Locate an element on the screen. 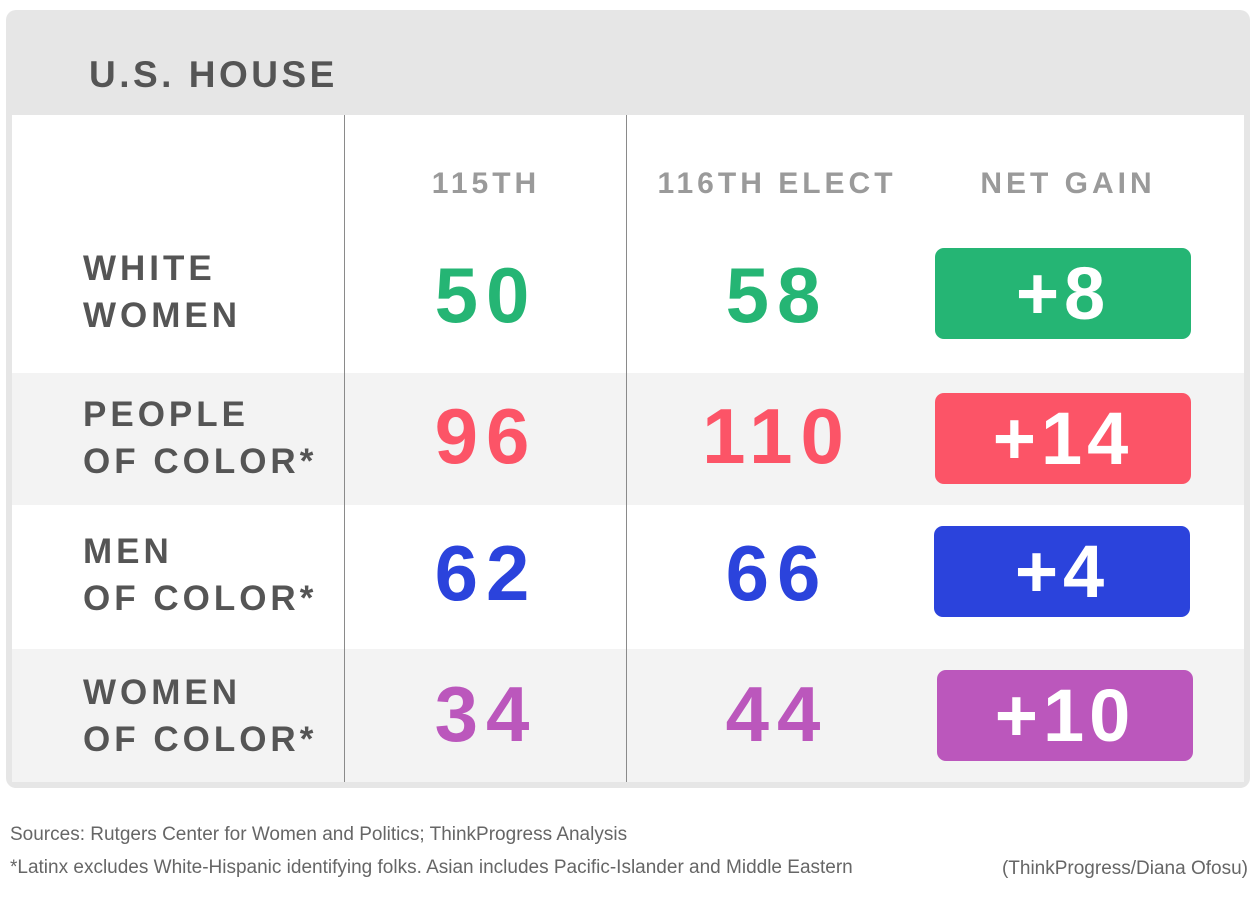  value-115th-white-women: 50 is located at coordinates (486, 295).